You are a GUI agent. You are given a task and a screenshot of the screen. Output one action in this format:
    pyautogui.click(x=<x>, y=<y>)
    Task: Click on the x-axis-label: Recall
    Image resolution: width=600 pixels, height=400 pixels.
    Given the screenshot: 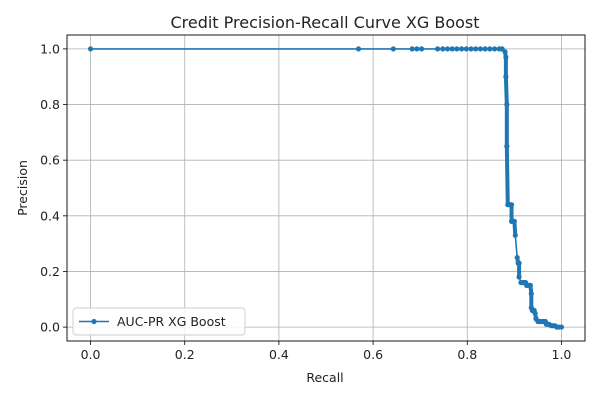 What is the action you would take?
    pyautogui.click(x=324, y=377)
    